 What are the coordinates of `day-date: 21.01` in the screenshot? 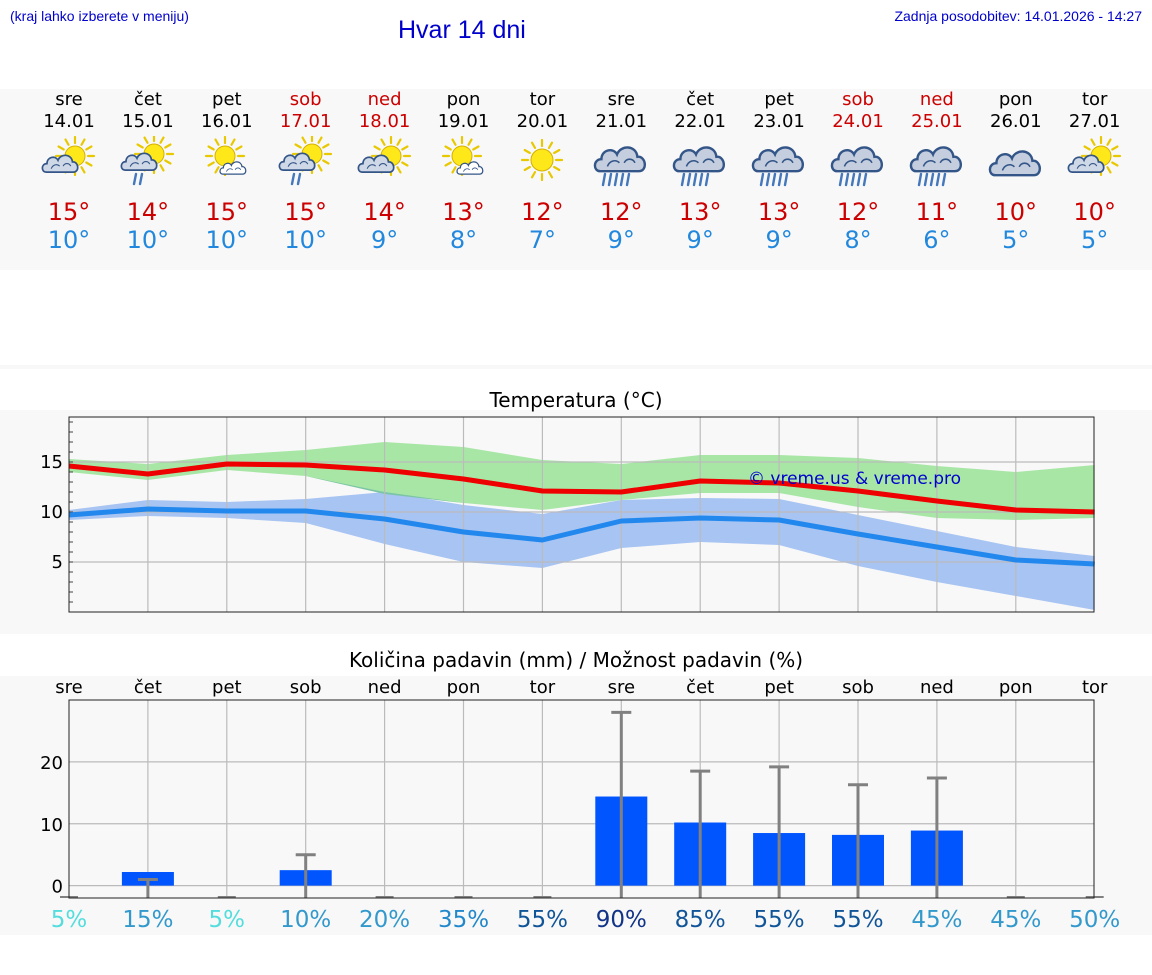 It's located at (621, 121).